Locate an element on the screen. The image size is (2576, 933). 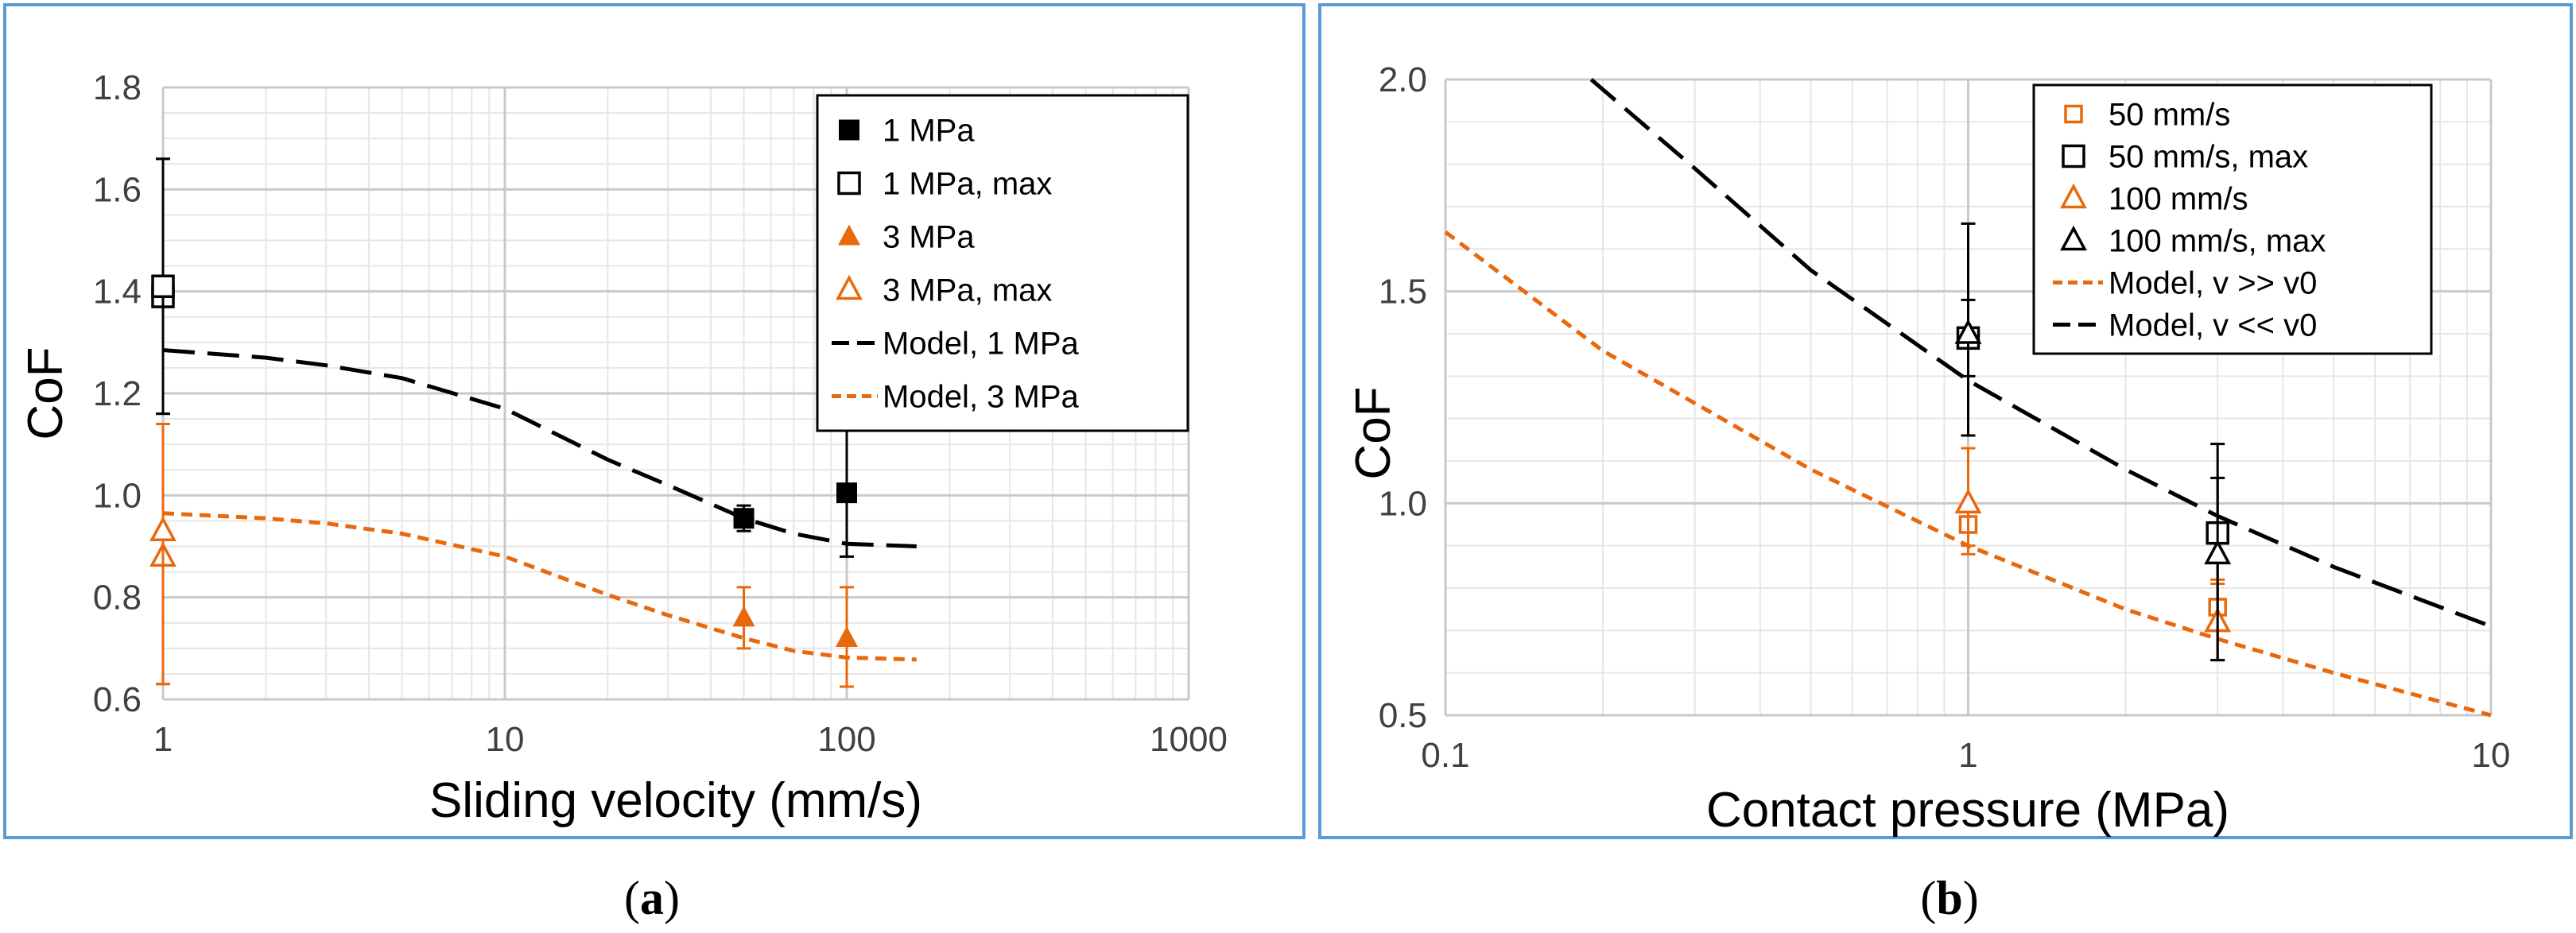
x-axis-label: Sliding velocity (mm/s) is located at coordinates (675, 800).